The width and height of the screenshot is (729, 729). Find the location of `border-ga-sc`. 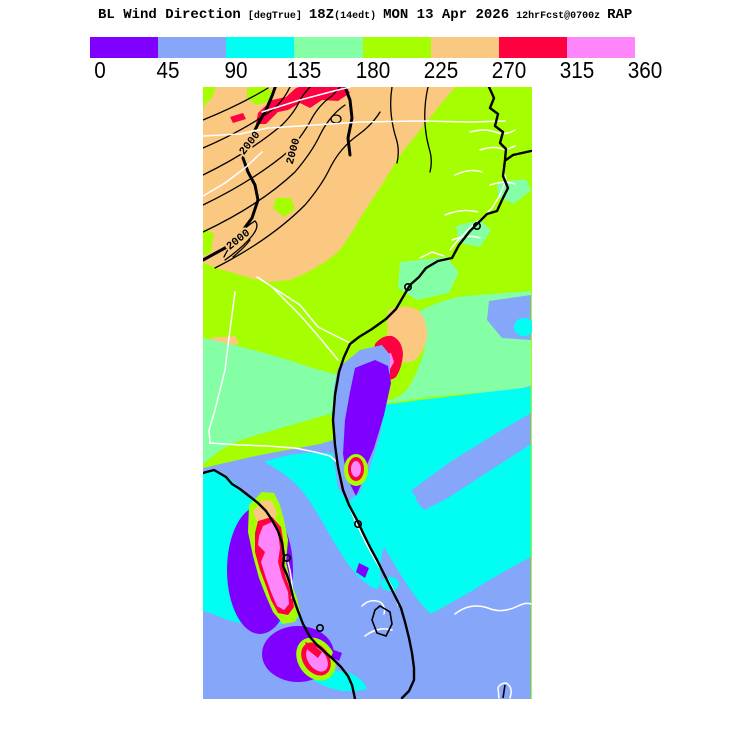

border-ga-sc is located at coordinates (305, 323).